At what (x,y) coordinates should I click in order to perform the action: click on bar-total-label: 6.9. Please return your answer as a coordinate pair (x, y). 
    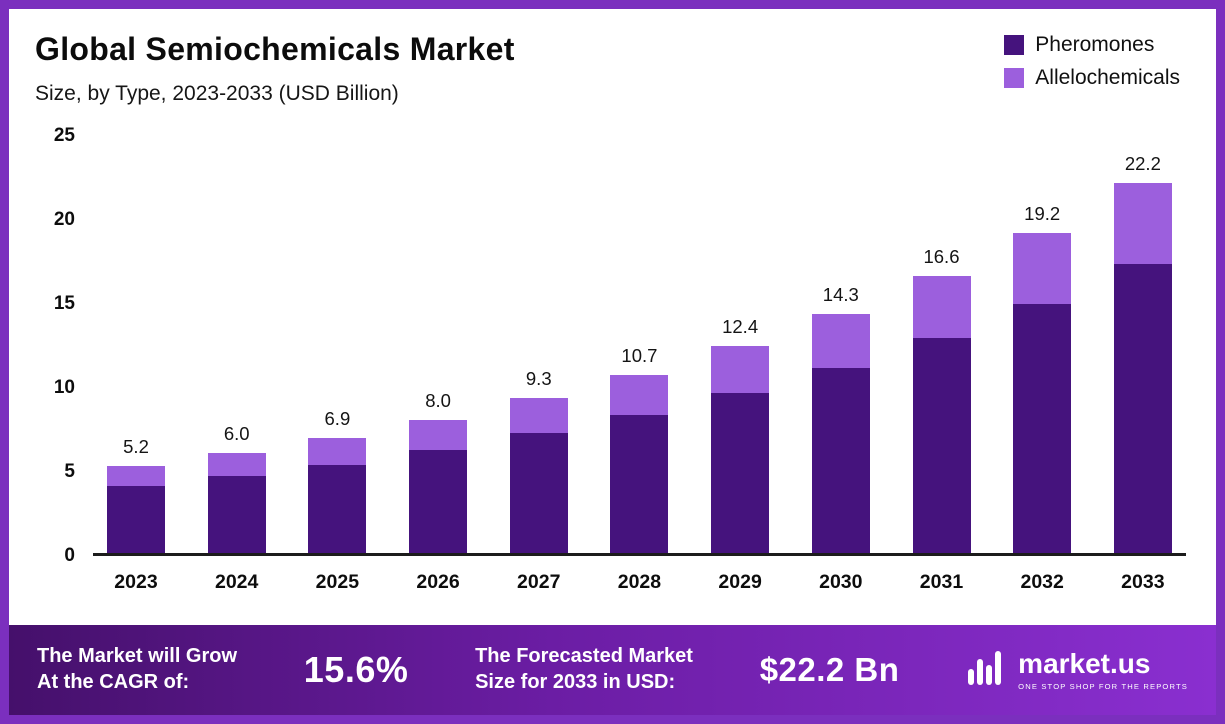
    Looking at the image, I should click on (337, 418).